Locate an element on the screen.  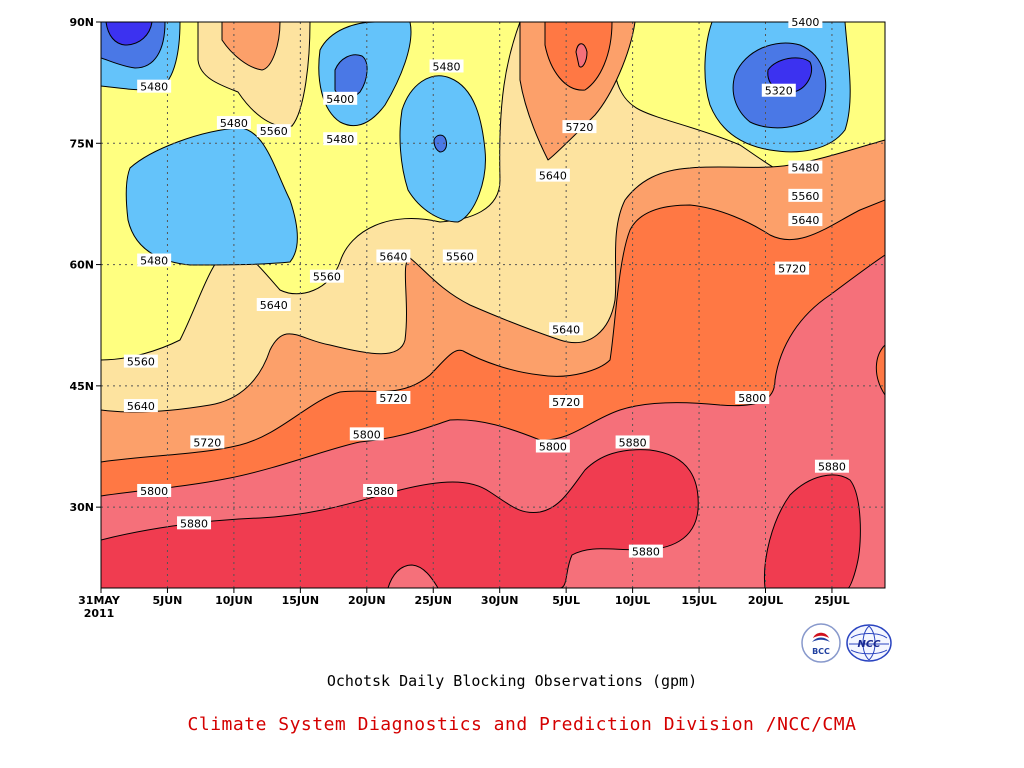
contour-label: 5400 is located at coordinates (805, 22).